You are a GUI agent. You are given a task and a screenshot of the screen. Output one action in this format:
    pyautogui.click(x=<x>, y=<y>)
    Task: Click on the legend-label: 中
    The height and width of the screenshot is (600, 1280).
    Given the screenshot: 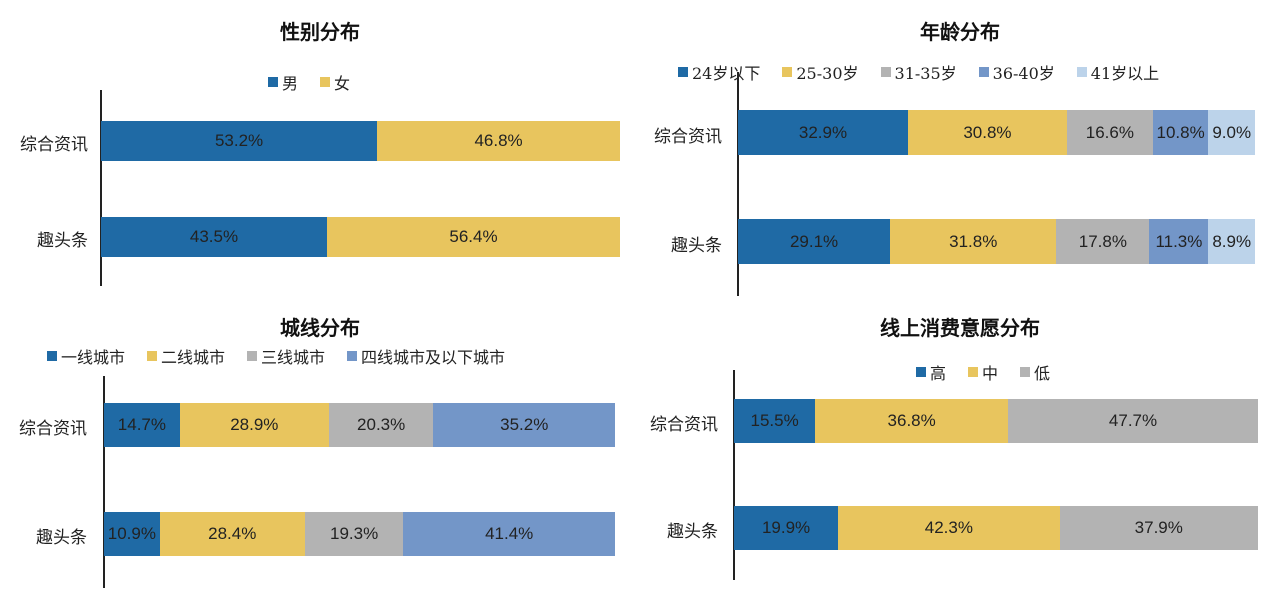 What is the action you would take?
    pyautogui.click(x=990, y=373)
    